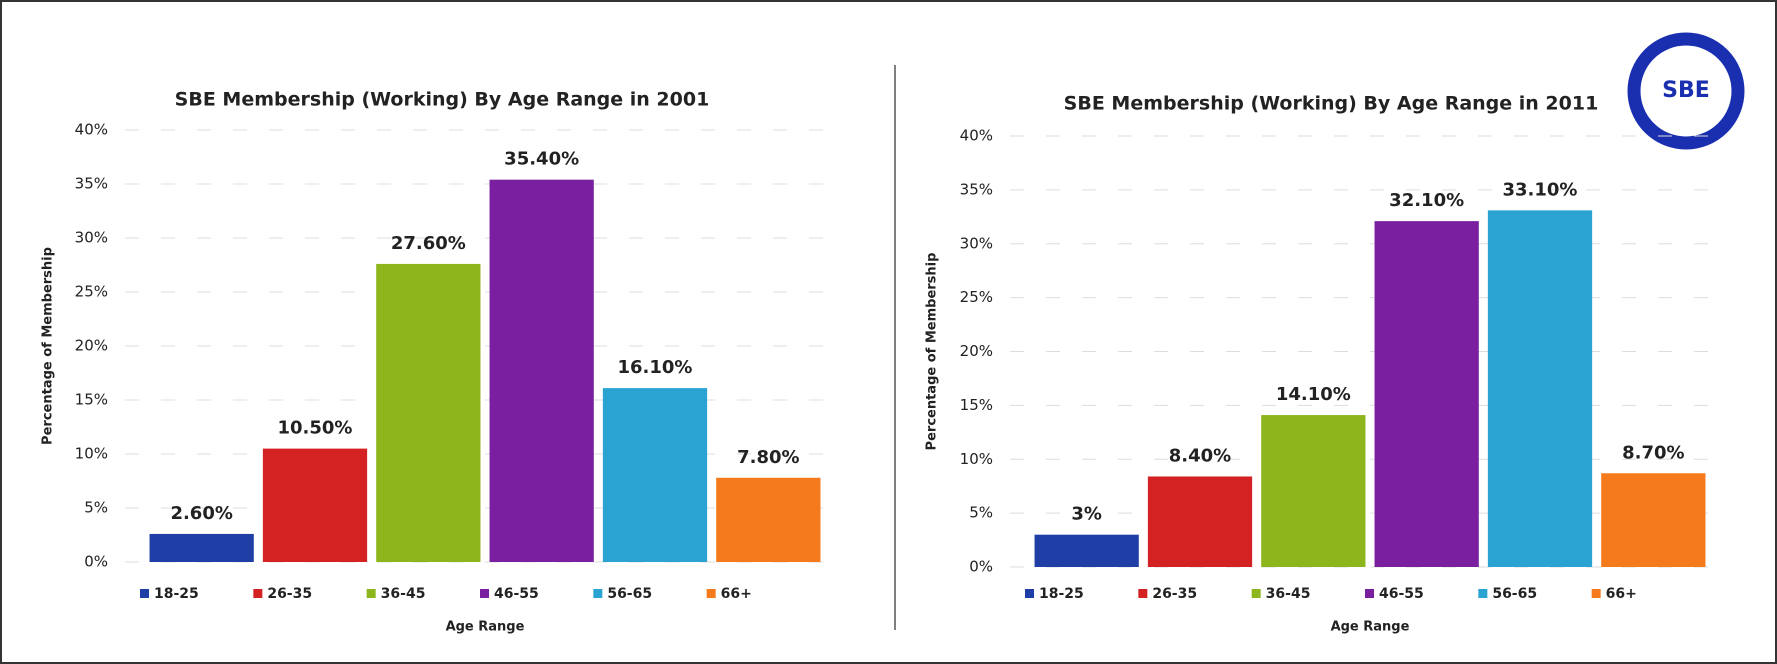  What do you see at coordinates (1653, 452) in the screenshot?
I see `value-label: 8.70%` at bounding box center [1653, 452].